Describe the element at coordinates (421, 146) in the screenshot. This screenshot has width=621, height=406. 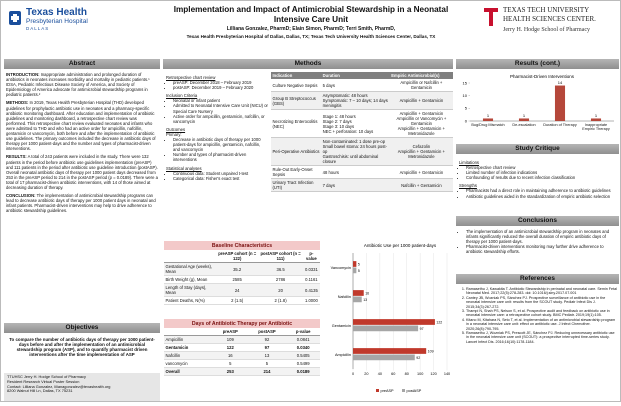
I see `cell-line: Cefazolin` at that location.